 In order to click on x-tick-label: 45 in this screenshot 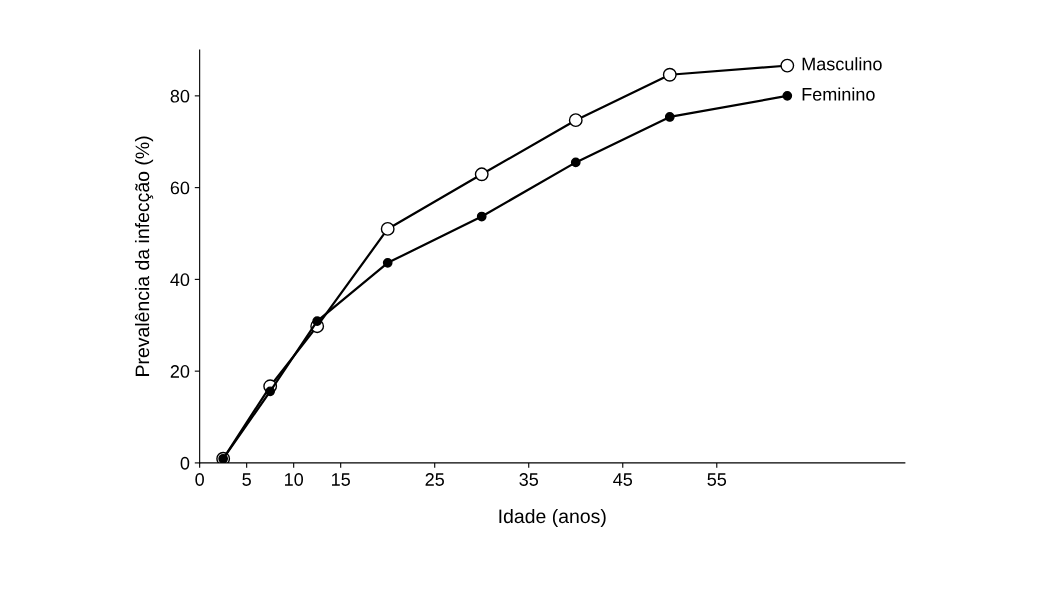, I will do `click(623, 479)`.